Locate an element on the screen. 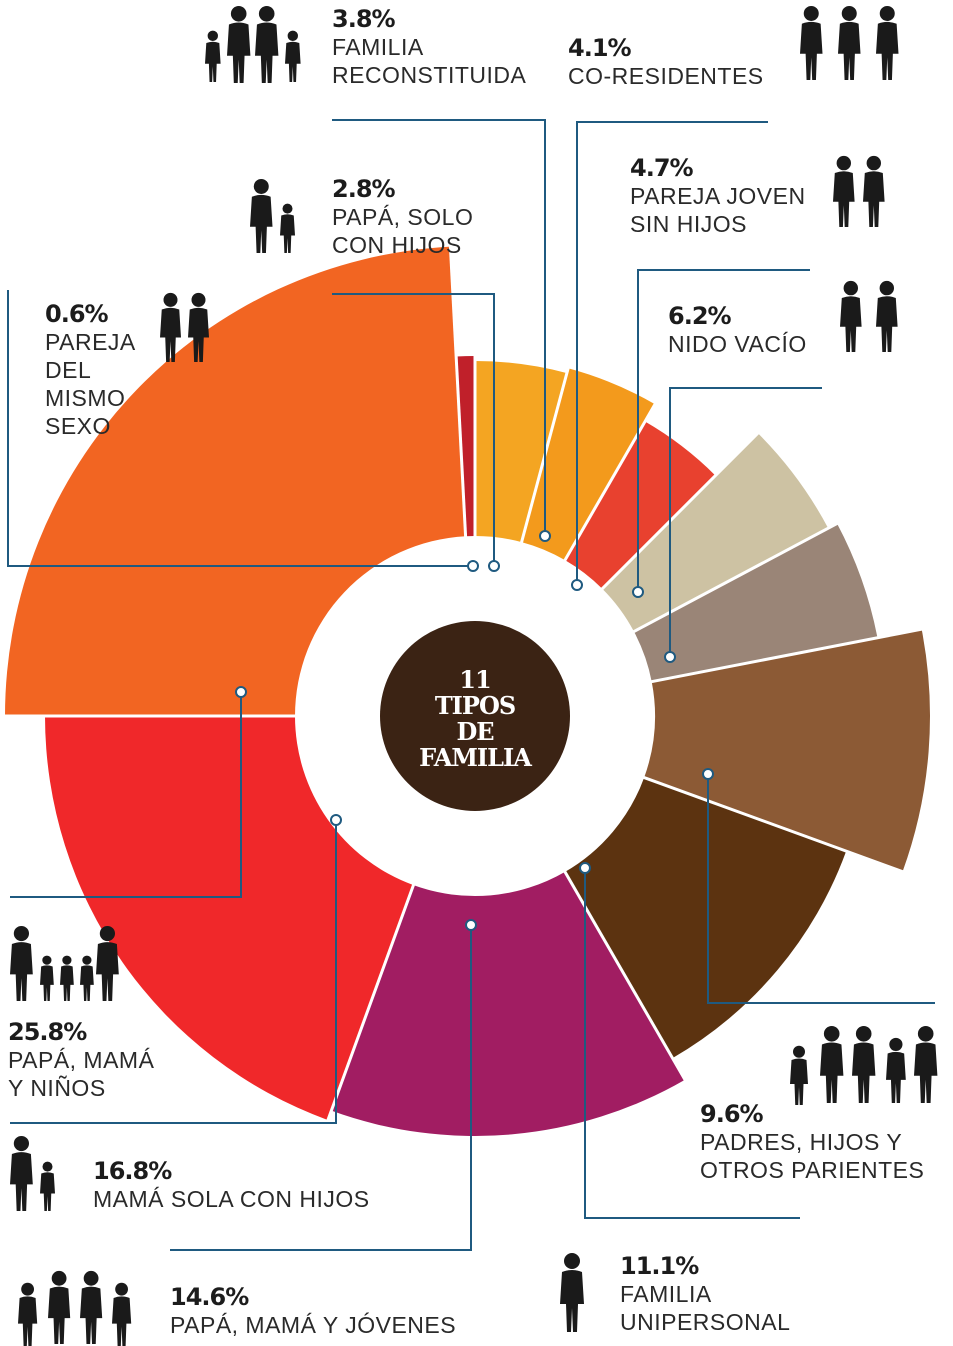  label-text: SIN HIJOS is located at coordinates (688, 224).